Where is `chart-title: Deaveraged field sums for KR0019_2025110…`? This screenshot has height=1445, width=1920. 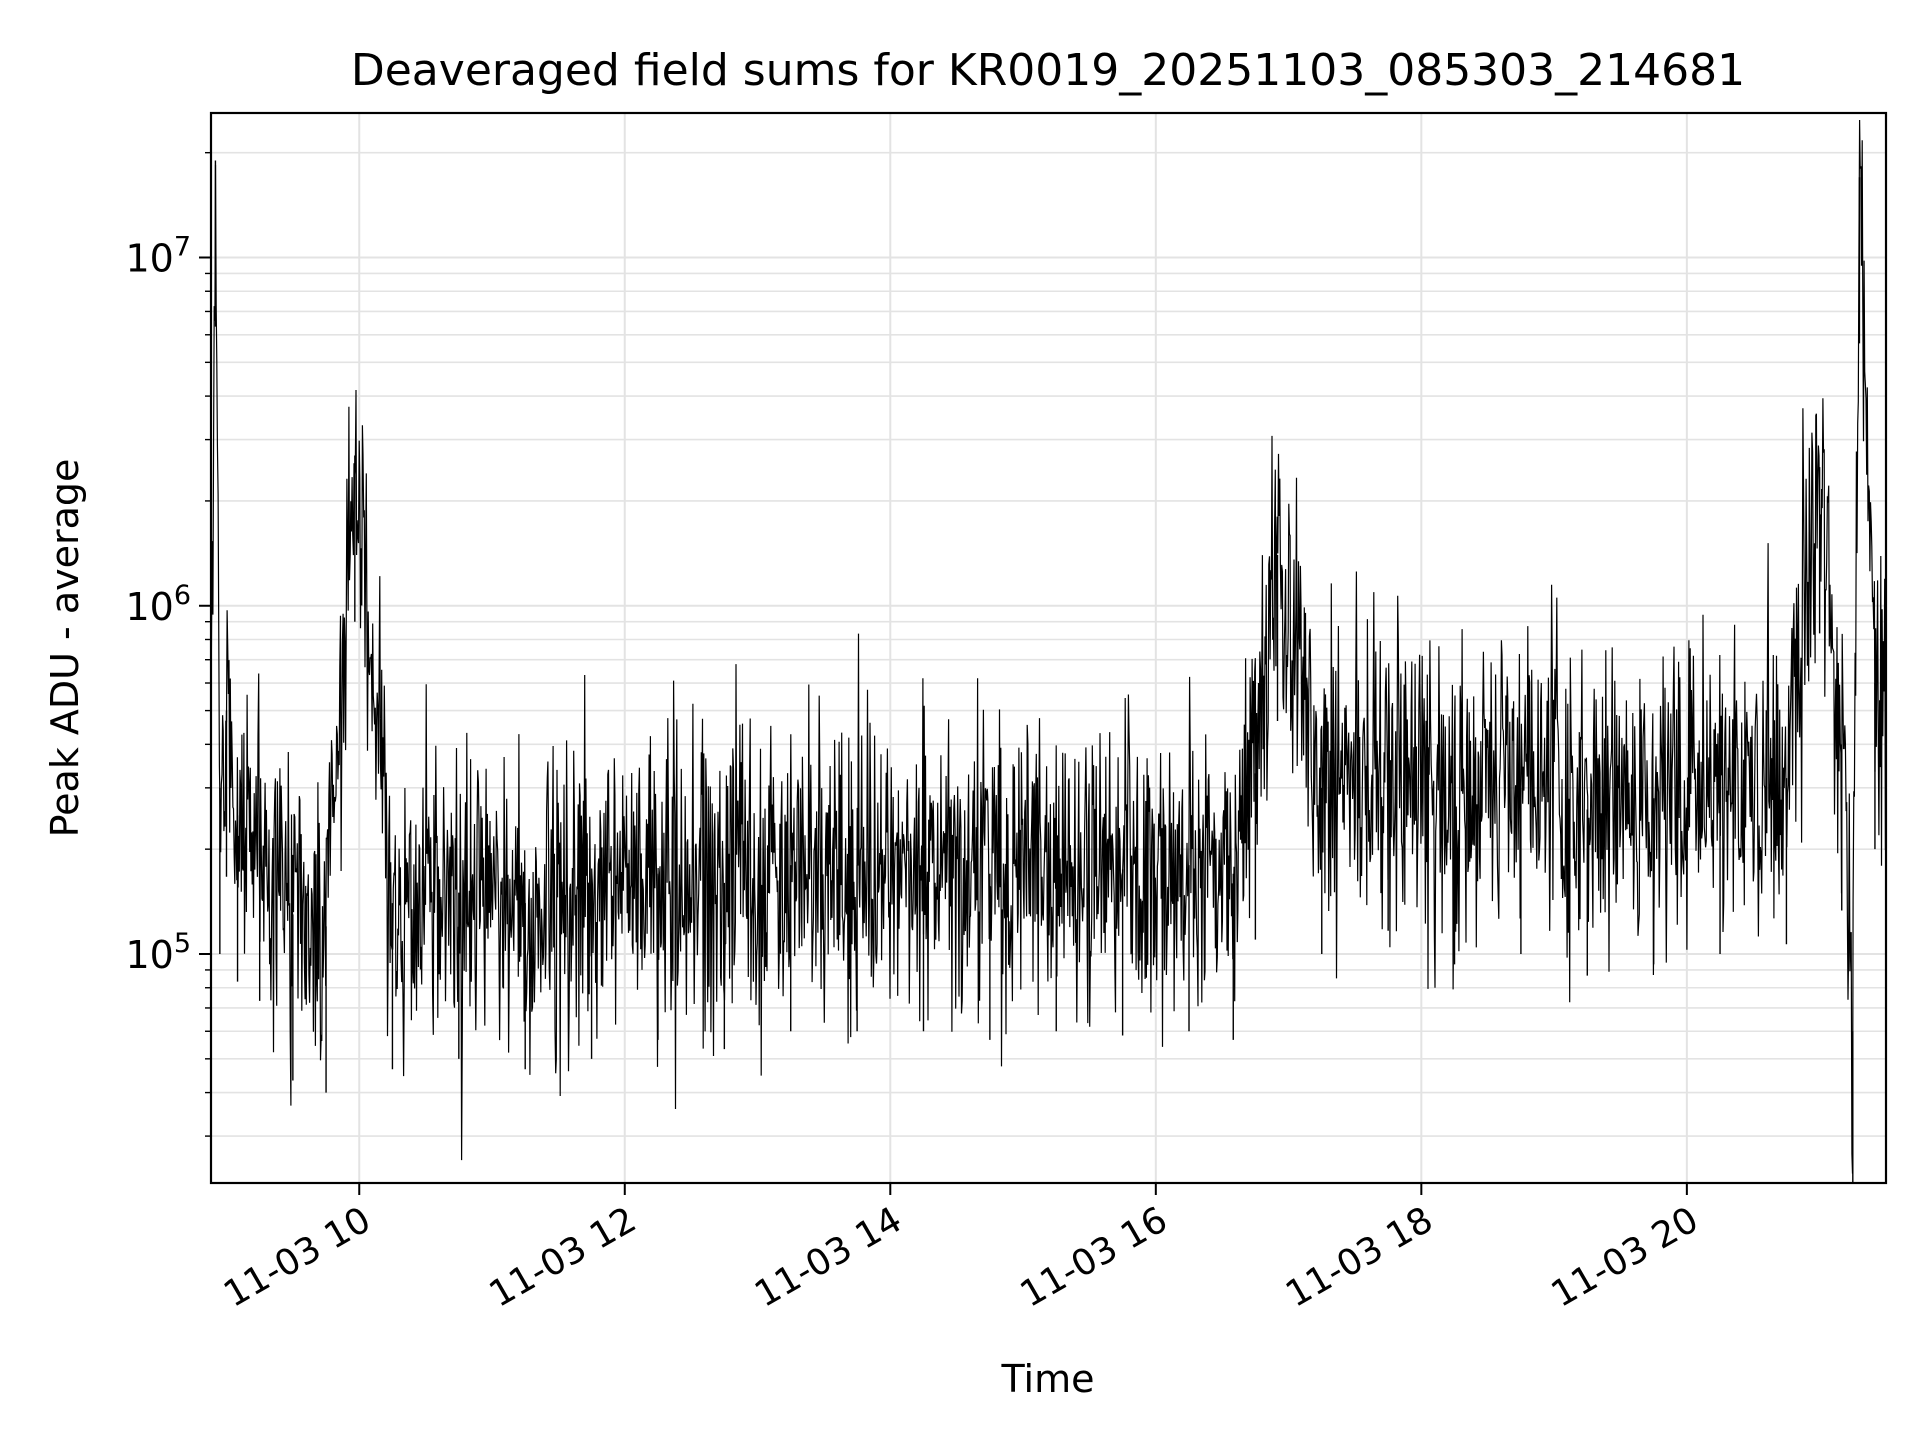 chart-title: Deaveraged field sums for KR0019_2025110… is located at coordinates (1048, 70).